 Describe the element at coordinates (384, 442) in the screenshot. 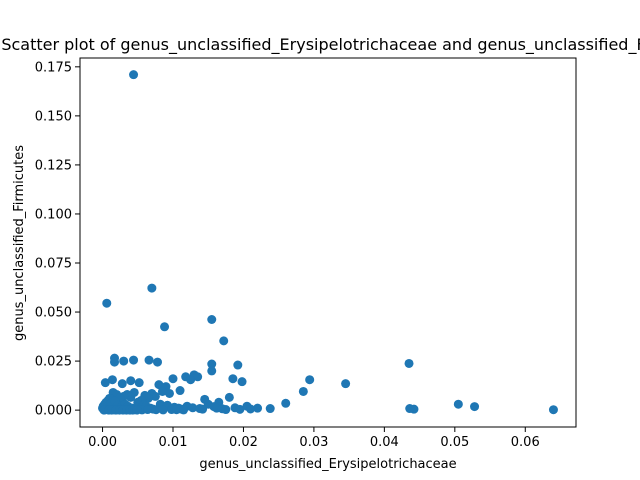

I see `x-tick-label: 0.04` at that location.